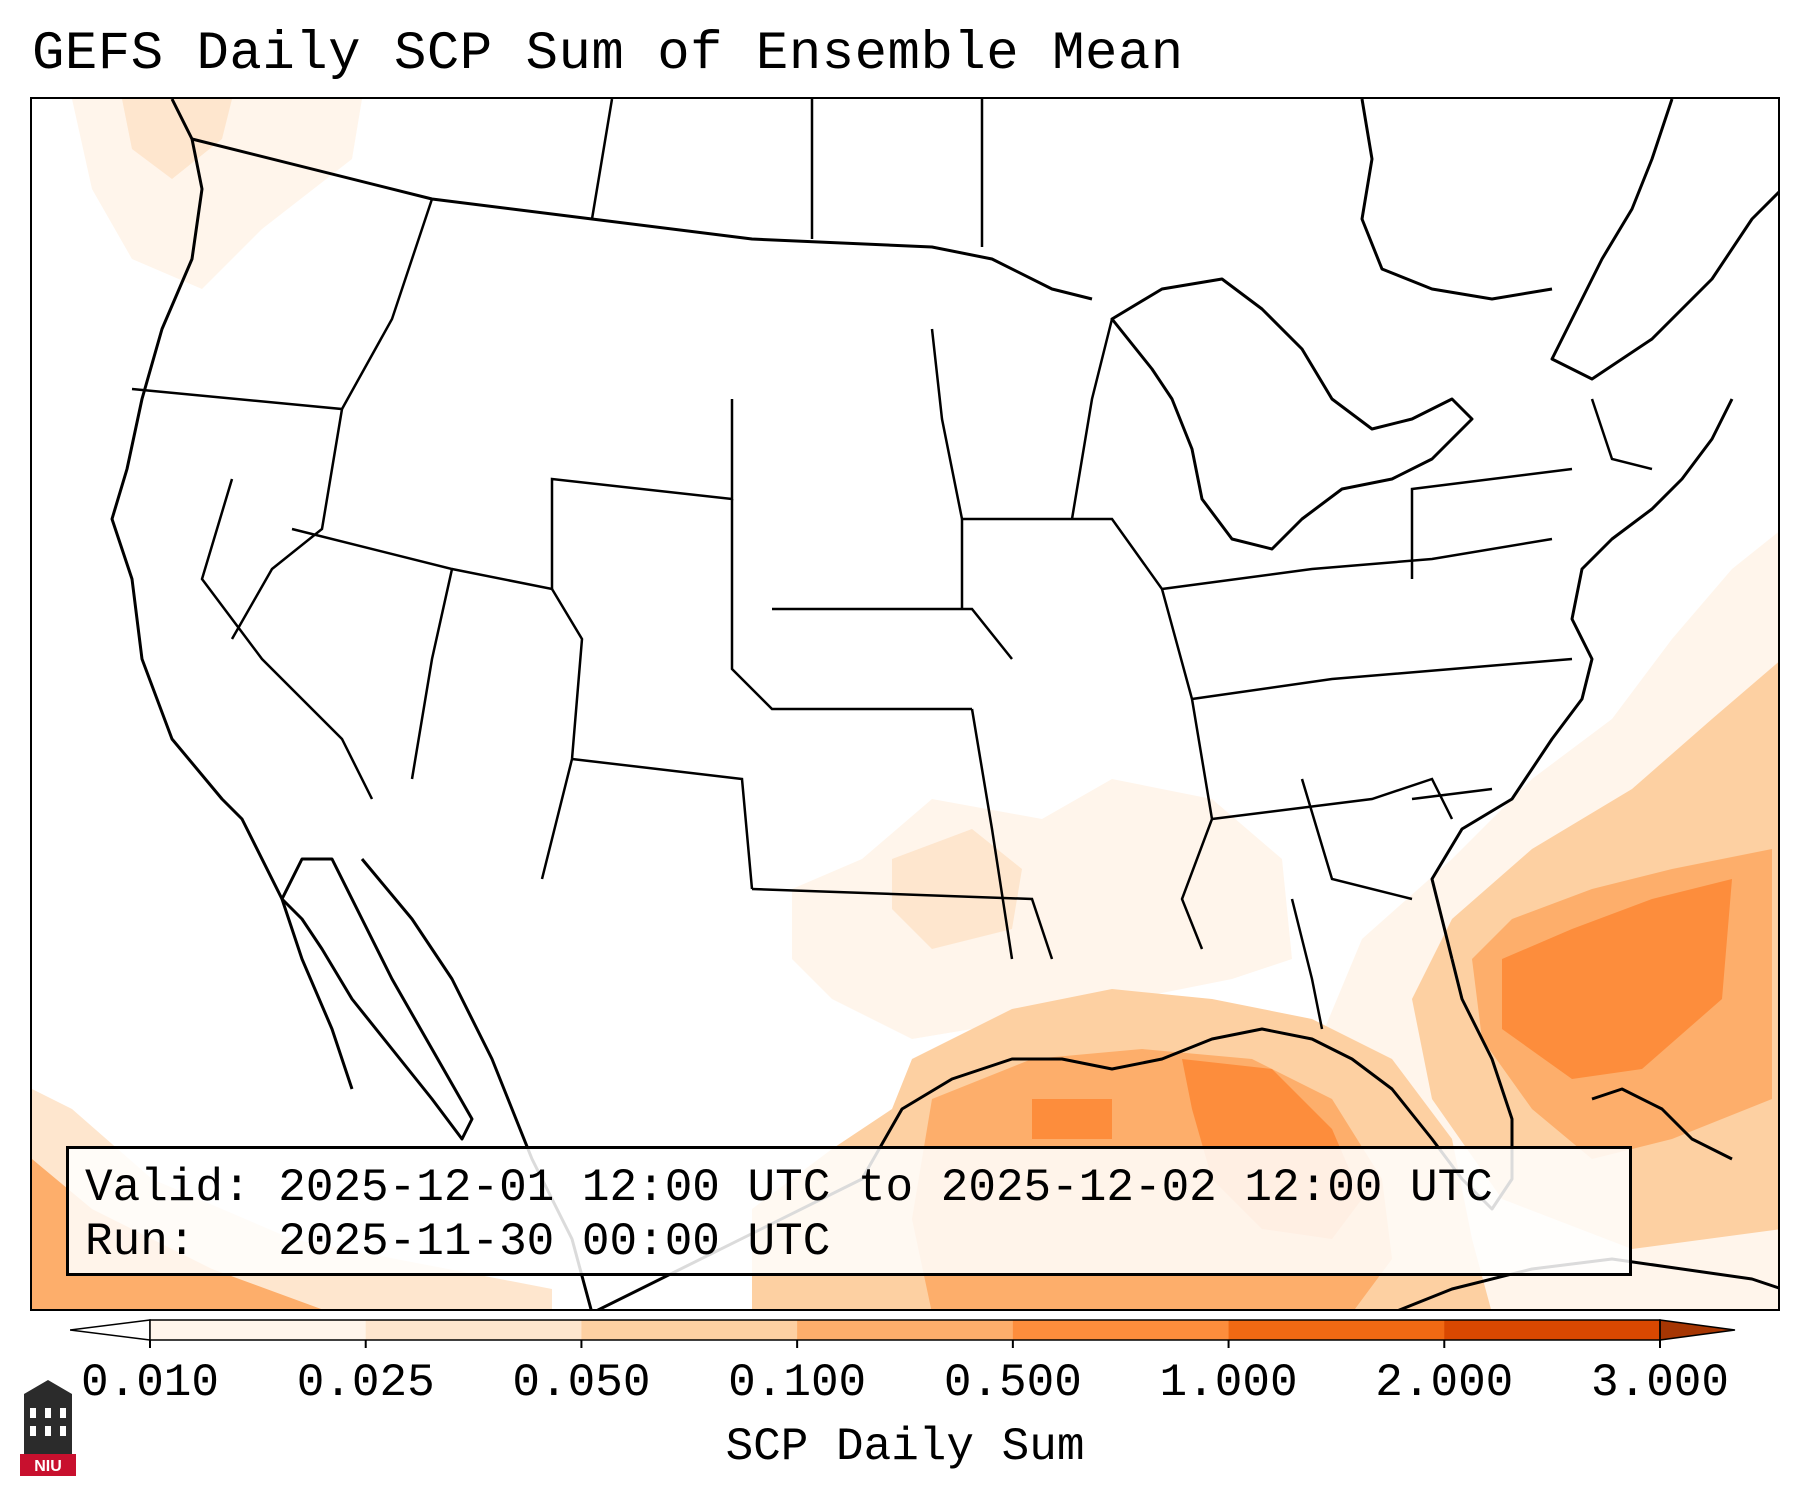 The height and width of the screenshot is (1500, 1803). What do you see at coordinates (177, 139) in the screenshot?
I see `scp-field-northwest-inner` at bounding box center [177, 139].